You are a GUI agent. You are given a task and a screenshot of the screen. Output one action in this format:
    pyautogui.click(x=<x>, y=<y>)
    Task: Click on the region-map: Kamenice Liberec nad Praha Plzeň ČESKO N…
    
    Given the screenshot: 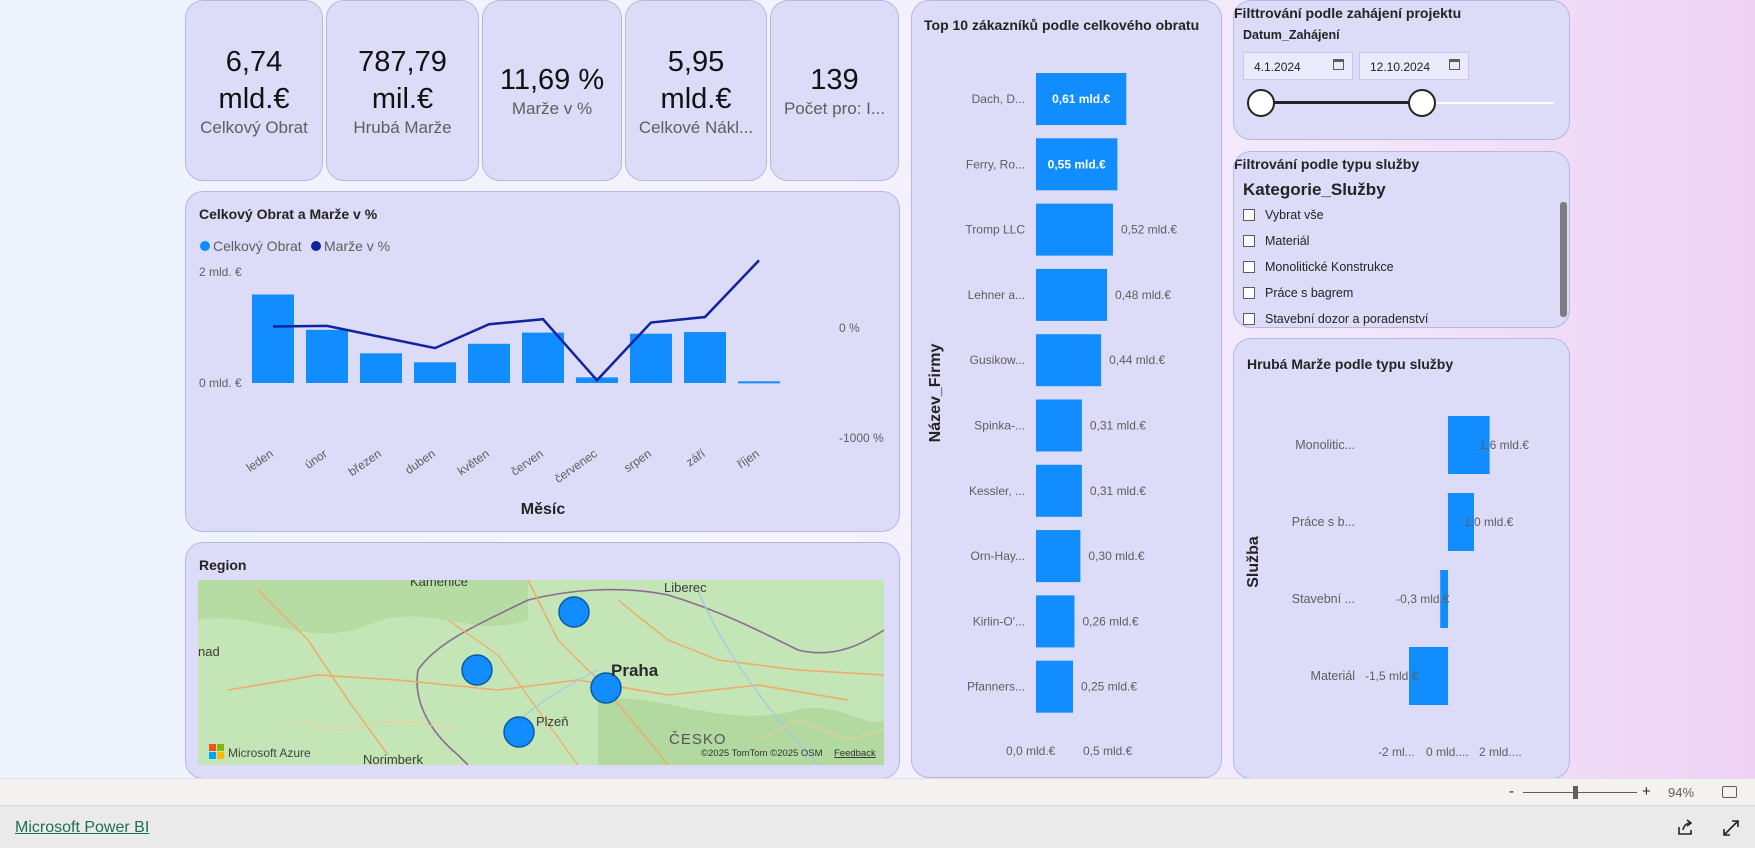 What is the action you would take?
    pyautogui.click(x=541, y=672)
    